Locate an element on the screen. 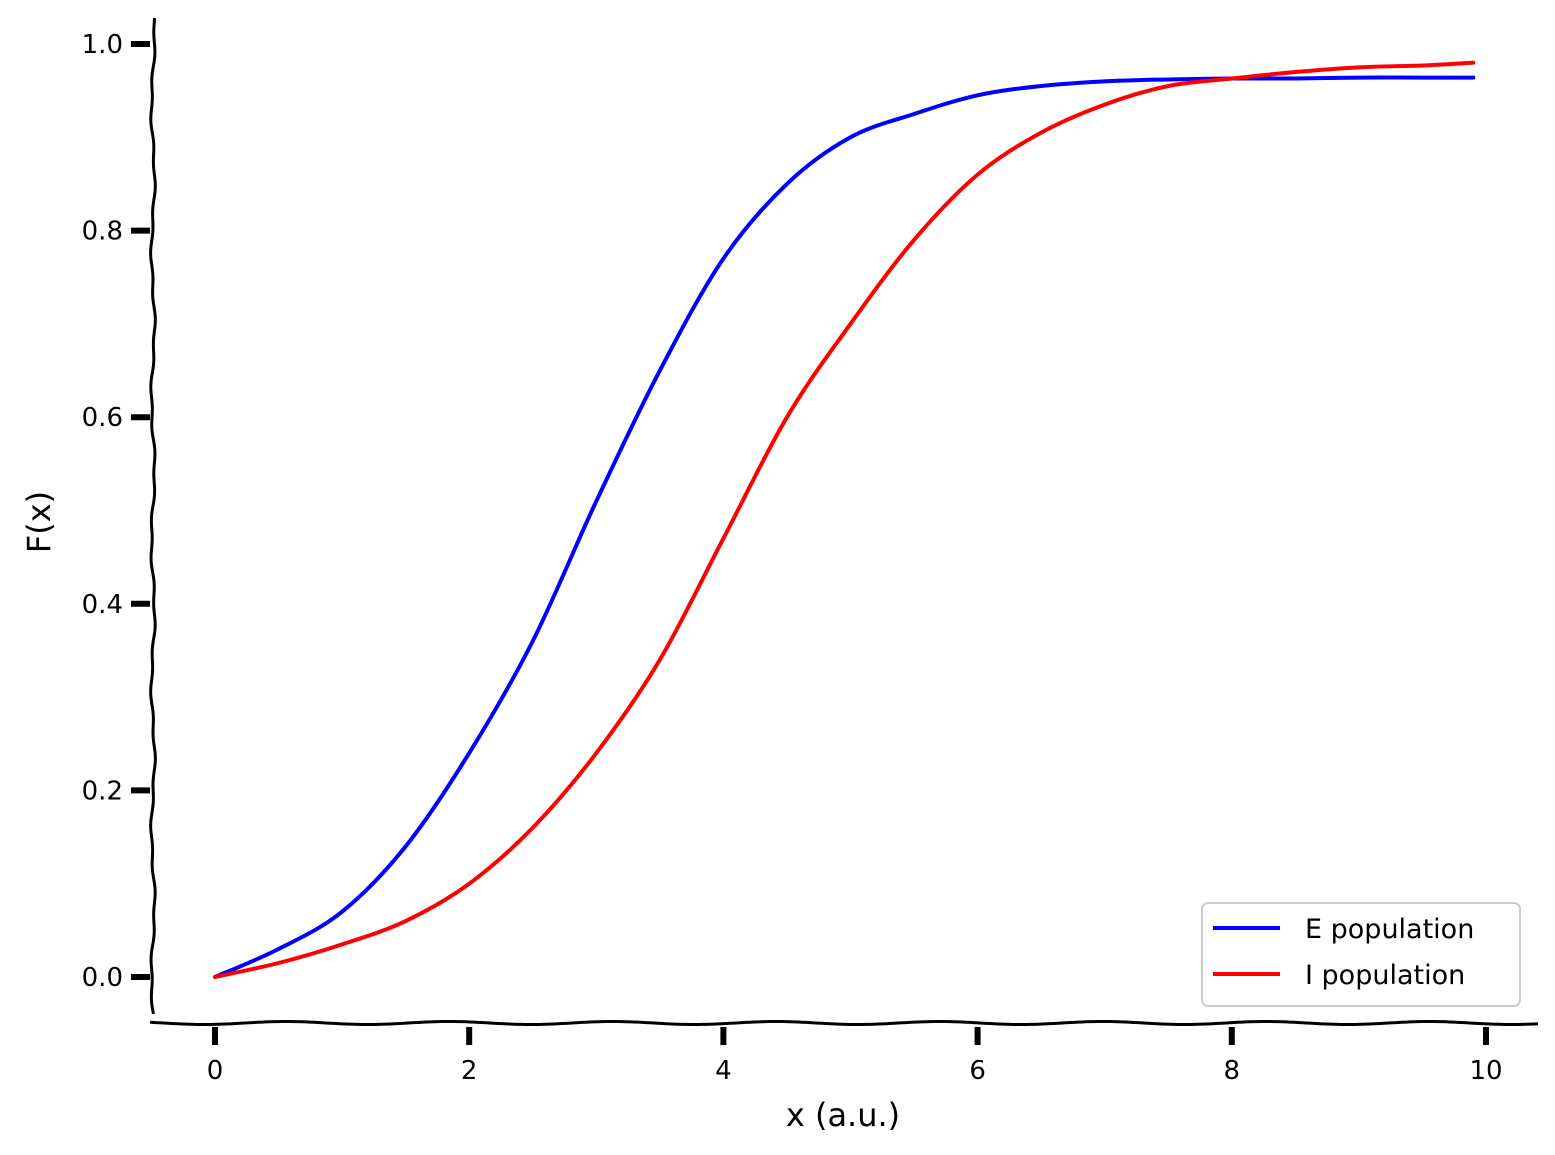  y-tick-label: 0.4 is located at coordinates (102, 605).